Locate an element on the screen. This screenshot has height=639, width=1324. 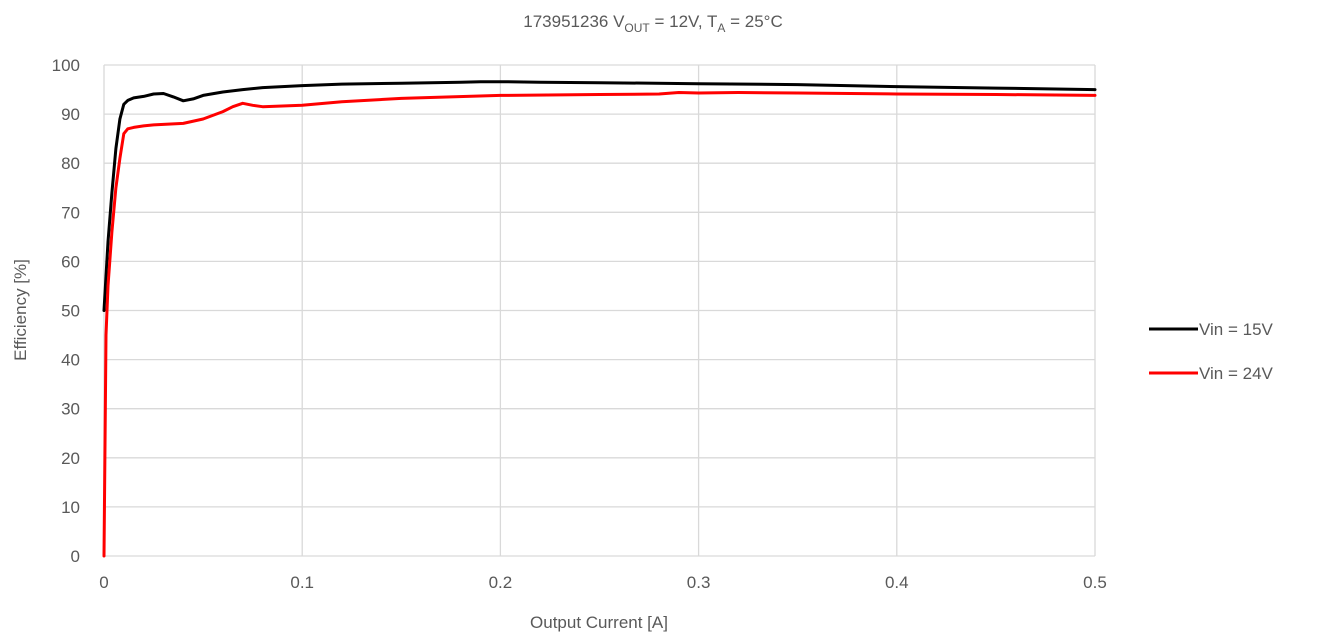
x-tick-label: 0.4 is located at coordinates (897, 582).